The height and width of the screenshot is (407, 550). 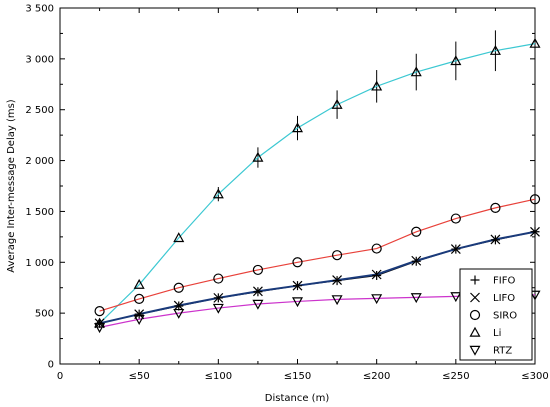 I want to click on legend: FIFO LIFO SIRO Li RTZ, so click(x=496, y=314).